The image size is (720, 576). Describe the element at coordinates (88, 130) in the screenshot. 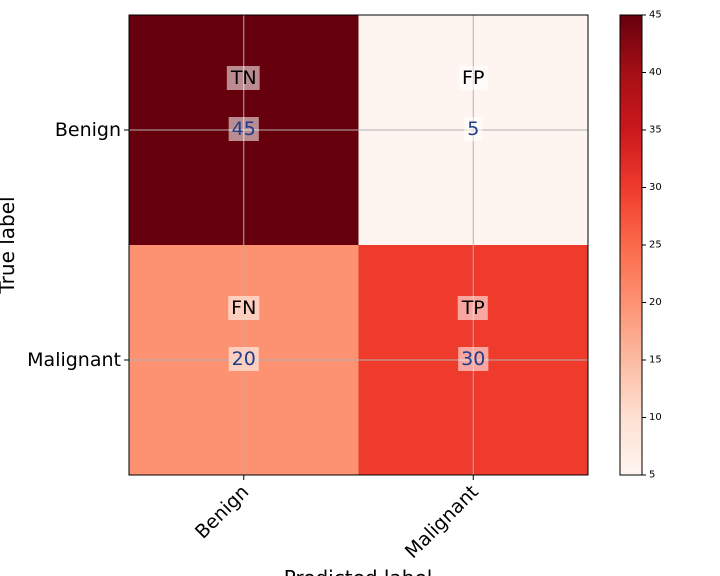

I see `y-tick-label: Benign` at that location.